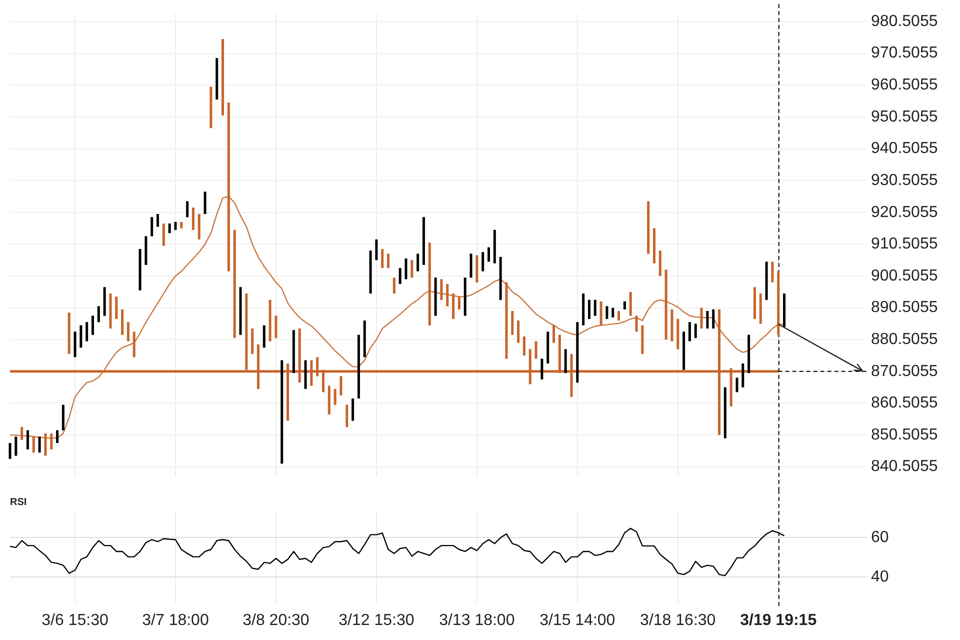 Image resolution: width=960 pixels, height=640 pixels. Describe the element at coordinates (904, 149) in the screenshot. I see `y-tick-label: 940.5055` at that location.